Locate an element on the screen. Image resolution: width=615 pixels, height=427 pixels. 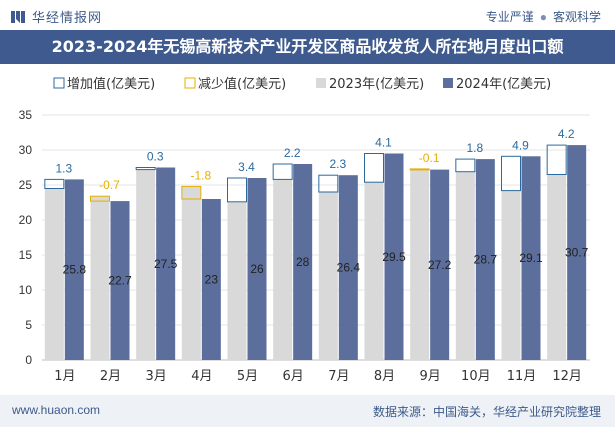
change-label: -0.7 is located at coordinates (109, 185).